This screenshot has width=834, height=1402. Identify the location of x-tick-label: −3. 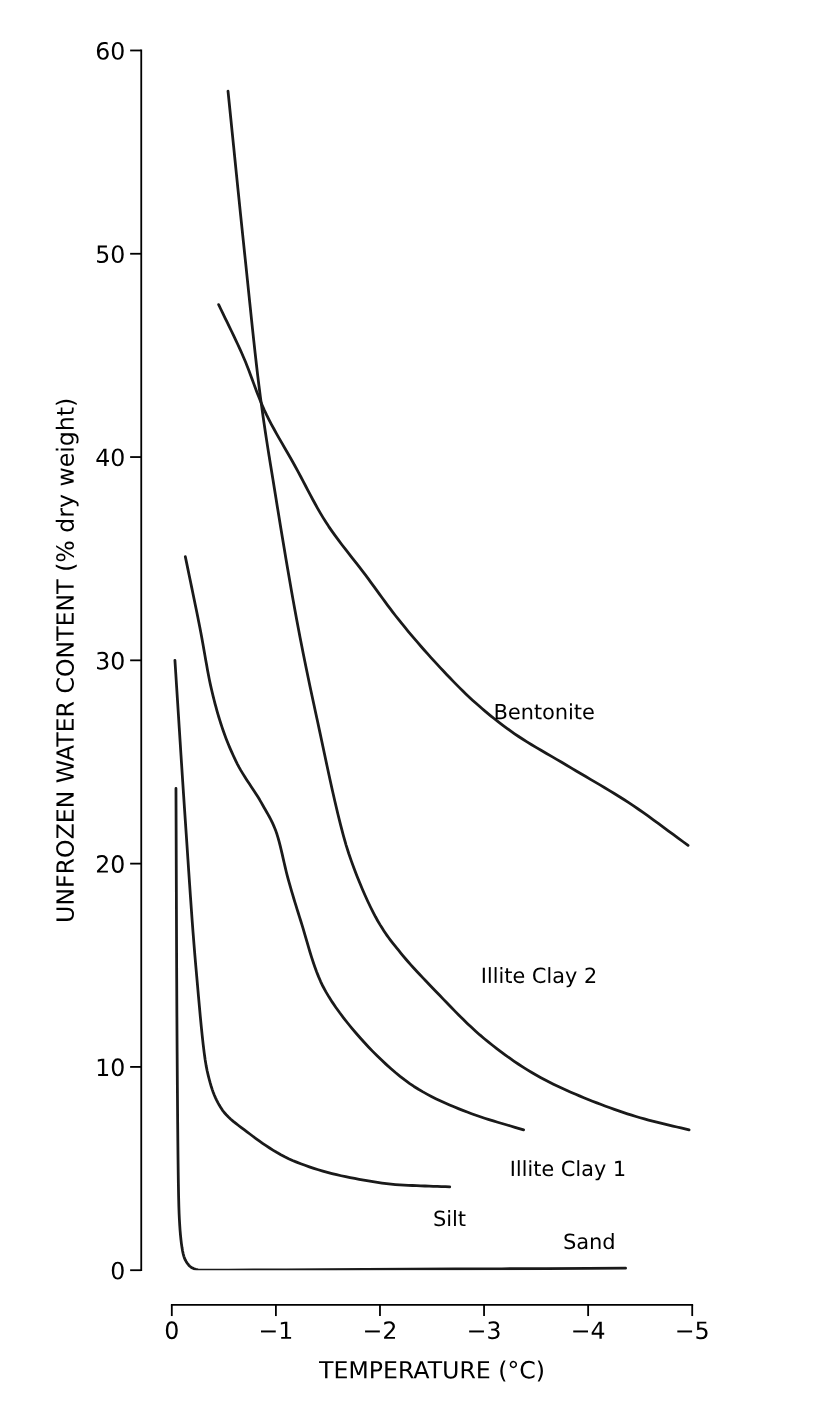
(484, 1330).